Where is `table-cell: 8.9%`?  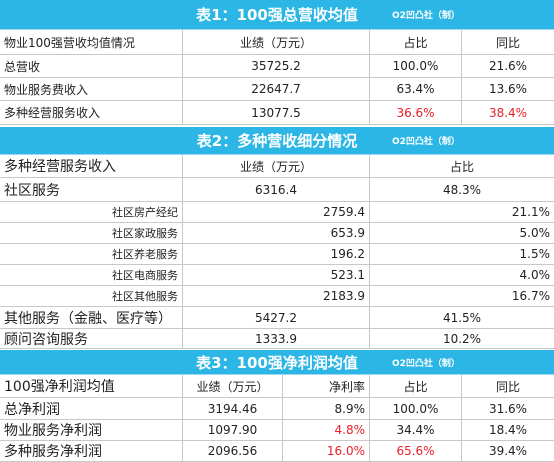 table-cell: 8.9% is located at coordinates (326, 408).